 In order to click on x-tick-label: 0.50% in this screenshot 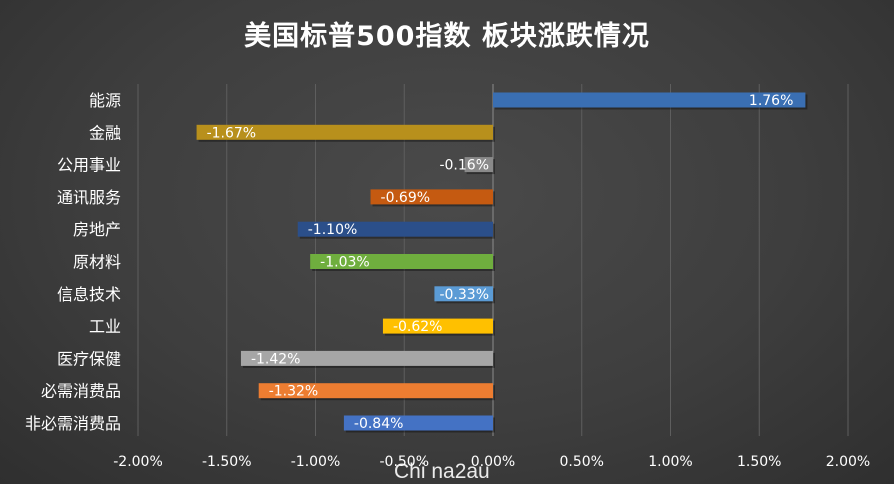, I will do `click(582, 462)`.